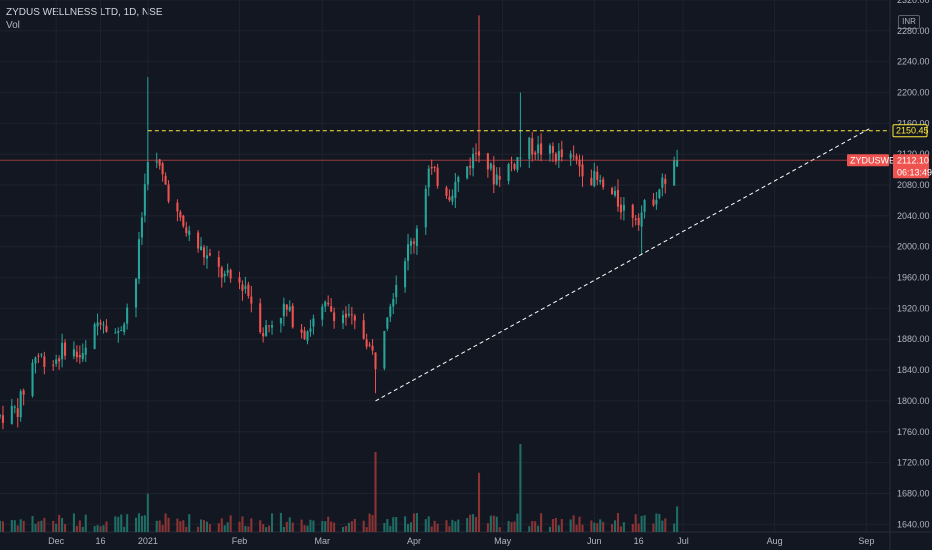 Image resolution: width=932 pixels, height=550 pixels. What do you see at coordinates (913, 339) in the screenshot?
I see `y-tick-label: 1880.00` at bounding box center [913, 339].